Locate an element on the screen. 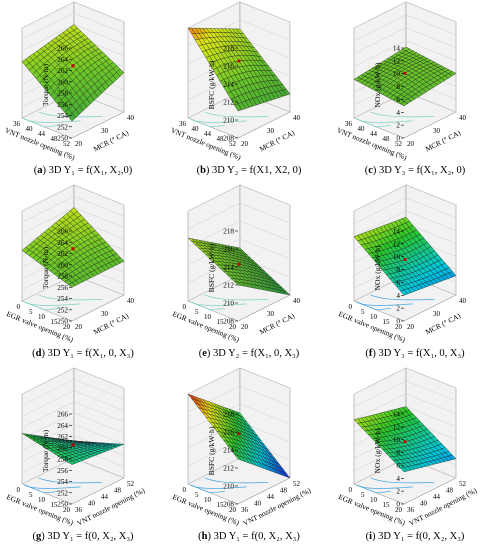 The image size is (497, 550). y-tick-label: 44 is located at coordinates (437, 497).